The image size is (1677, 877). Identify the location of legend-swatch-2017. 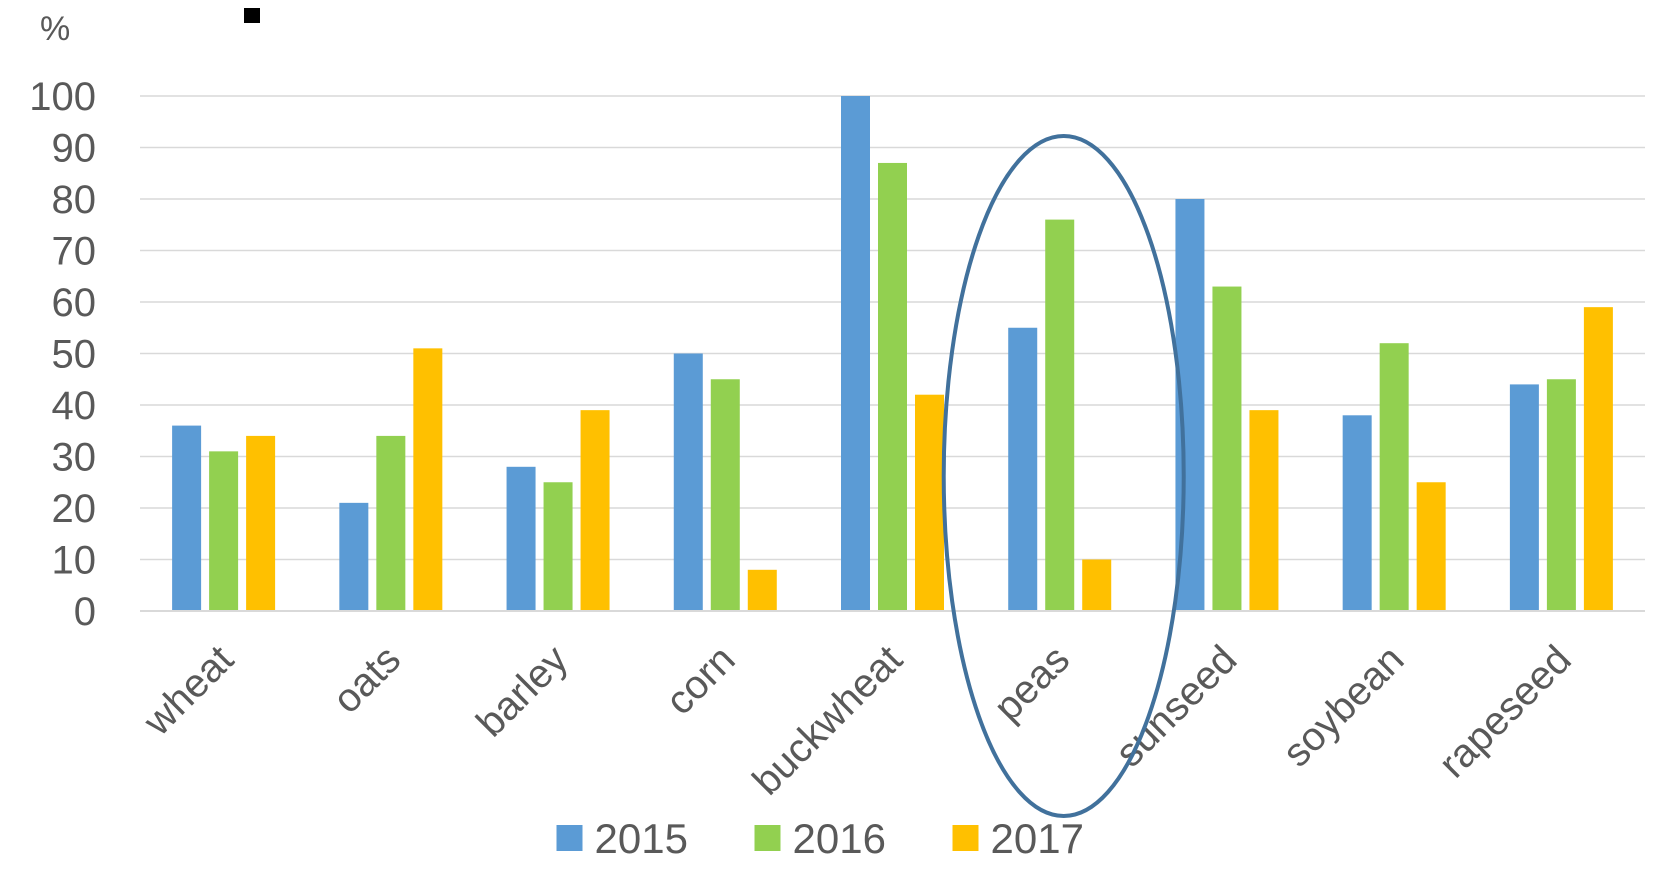
(965, 838).